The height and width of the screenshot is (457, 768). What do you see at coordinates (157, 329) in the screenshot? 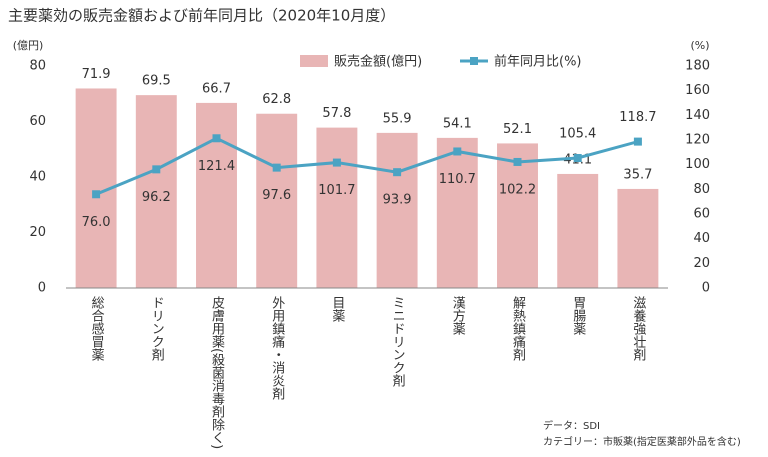
I see `x-tick-label: ドリンク剤` at bounding box center [157, 329].